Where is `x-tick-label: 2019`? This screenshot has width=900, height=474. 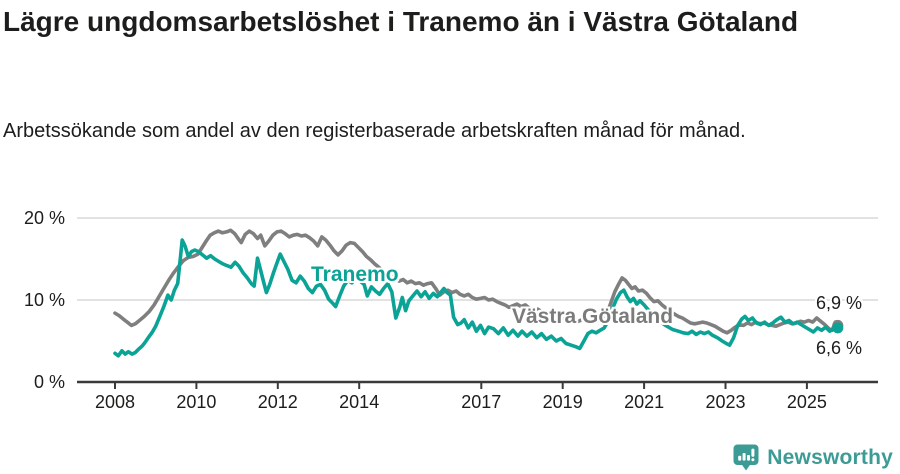
x-tick-label: 2019 is located at coordinates (562, 402).